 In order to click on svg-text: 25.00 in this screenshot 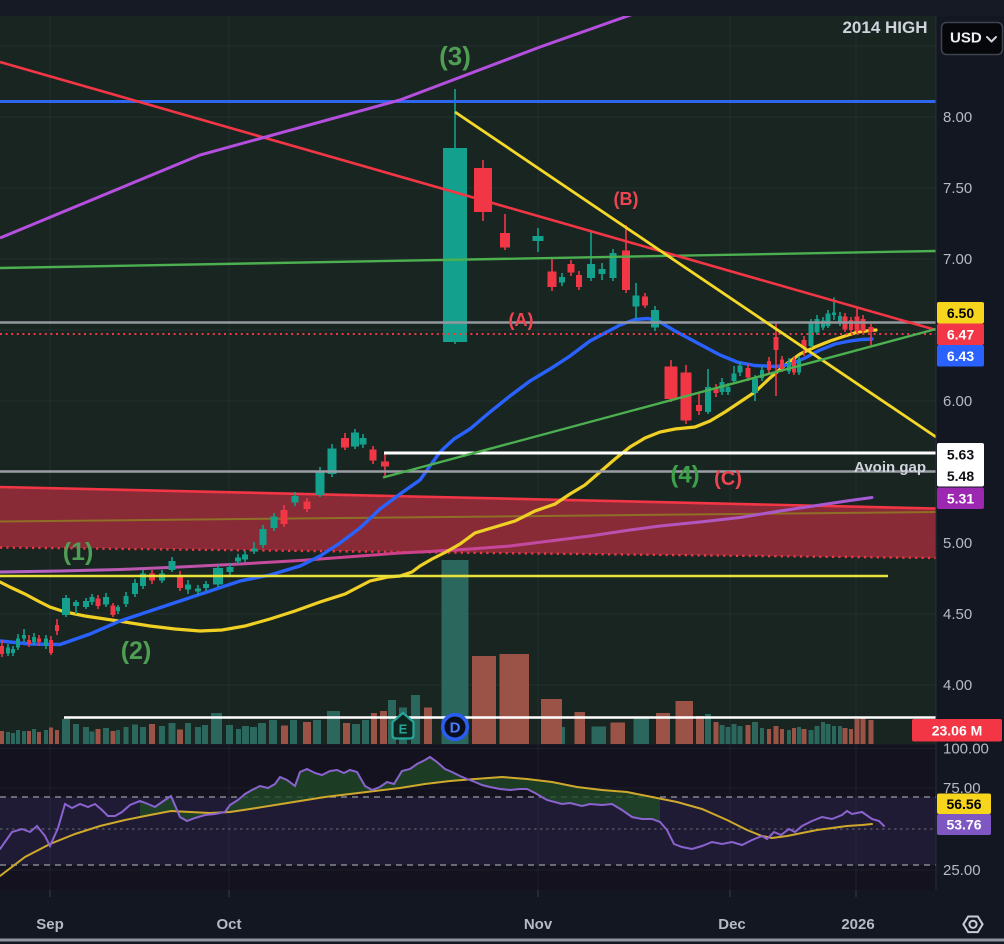, I will do `click(962, 870)`.